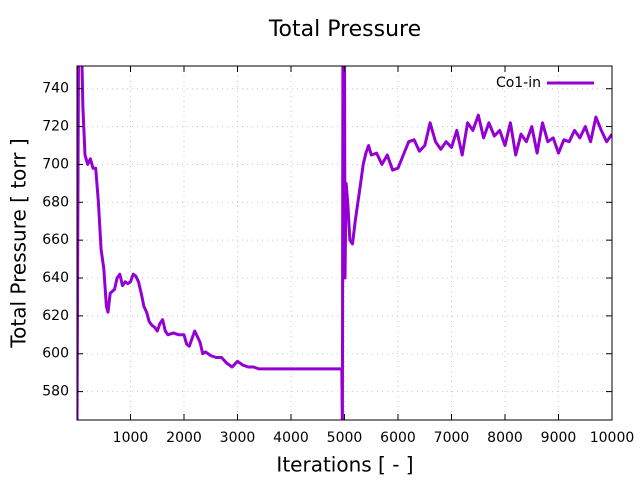 Image resolution: width=640 pixels, height=480 pixels. I want to click on x-tick-label: 2000, so click(184, 438).